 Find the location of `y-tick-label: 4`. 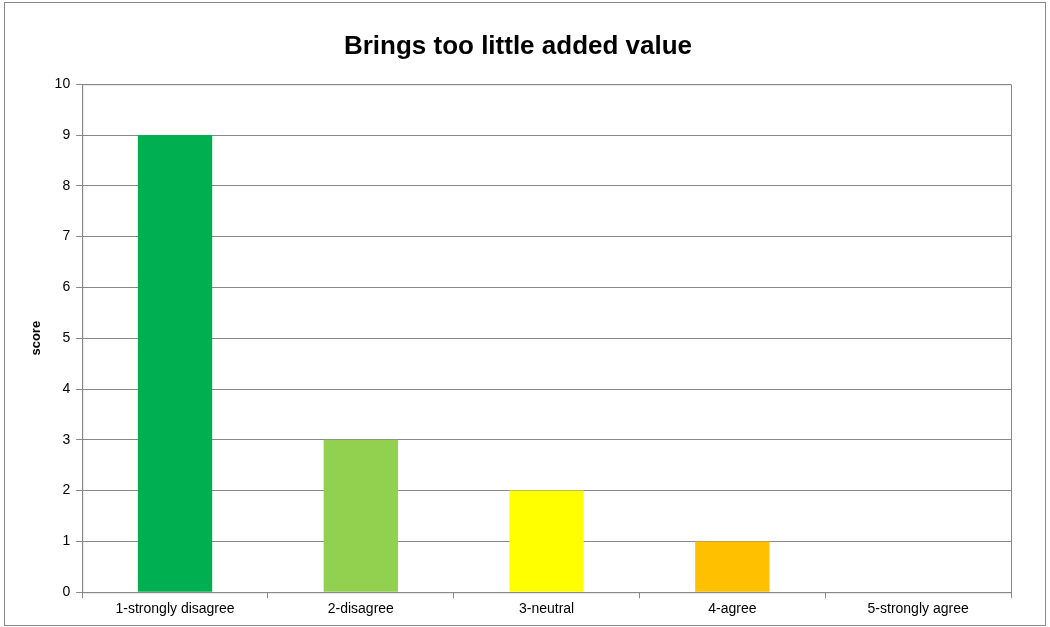

y-tick-label: 4 is located at coordinates (66, 387).